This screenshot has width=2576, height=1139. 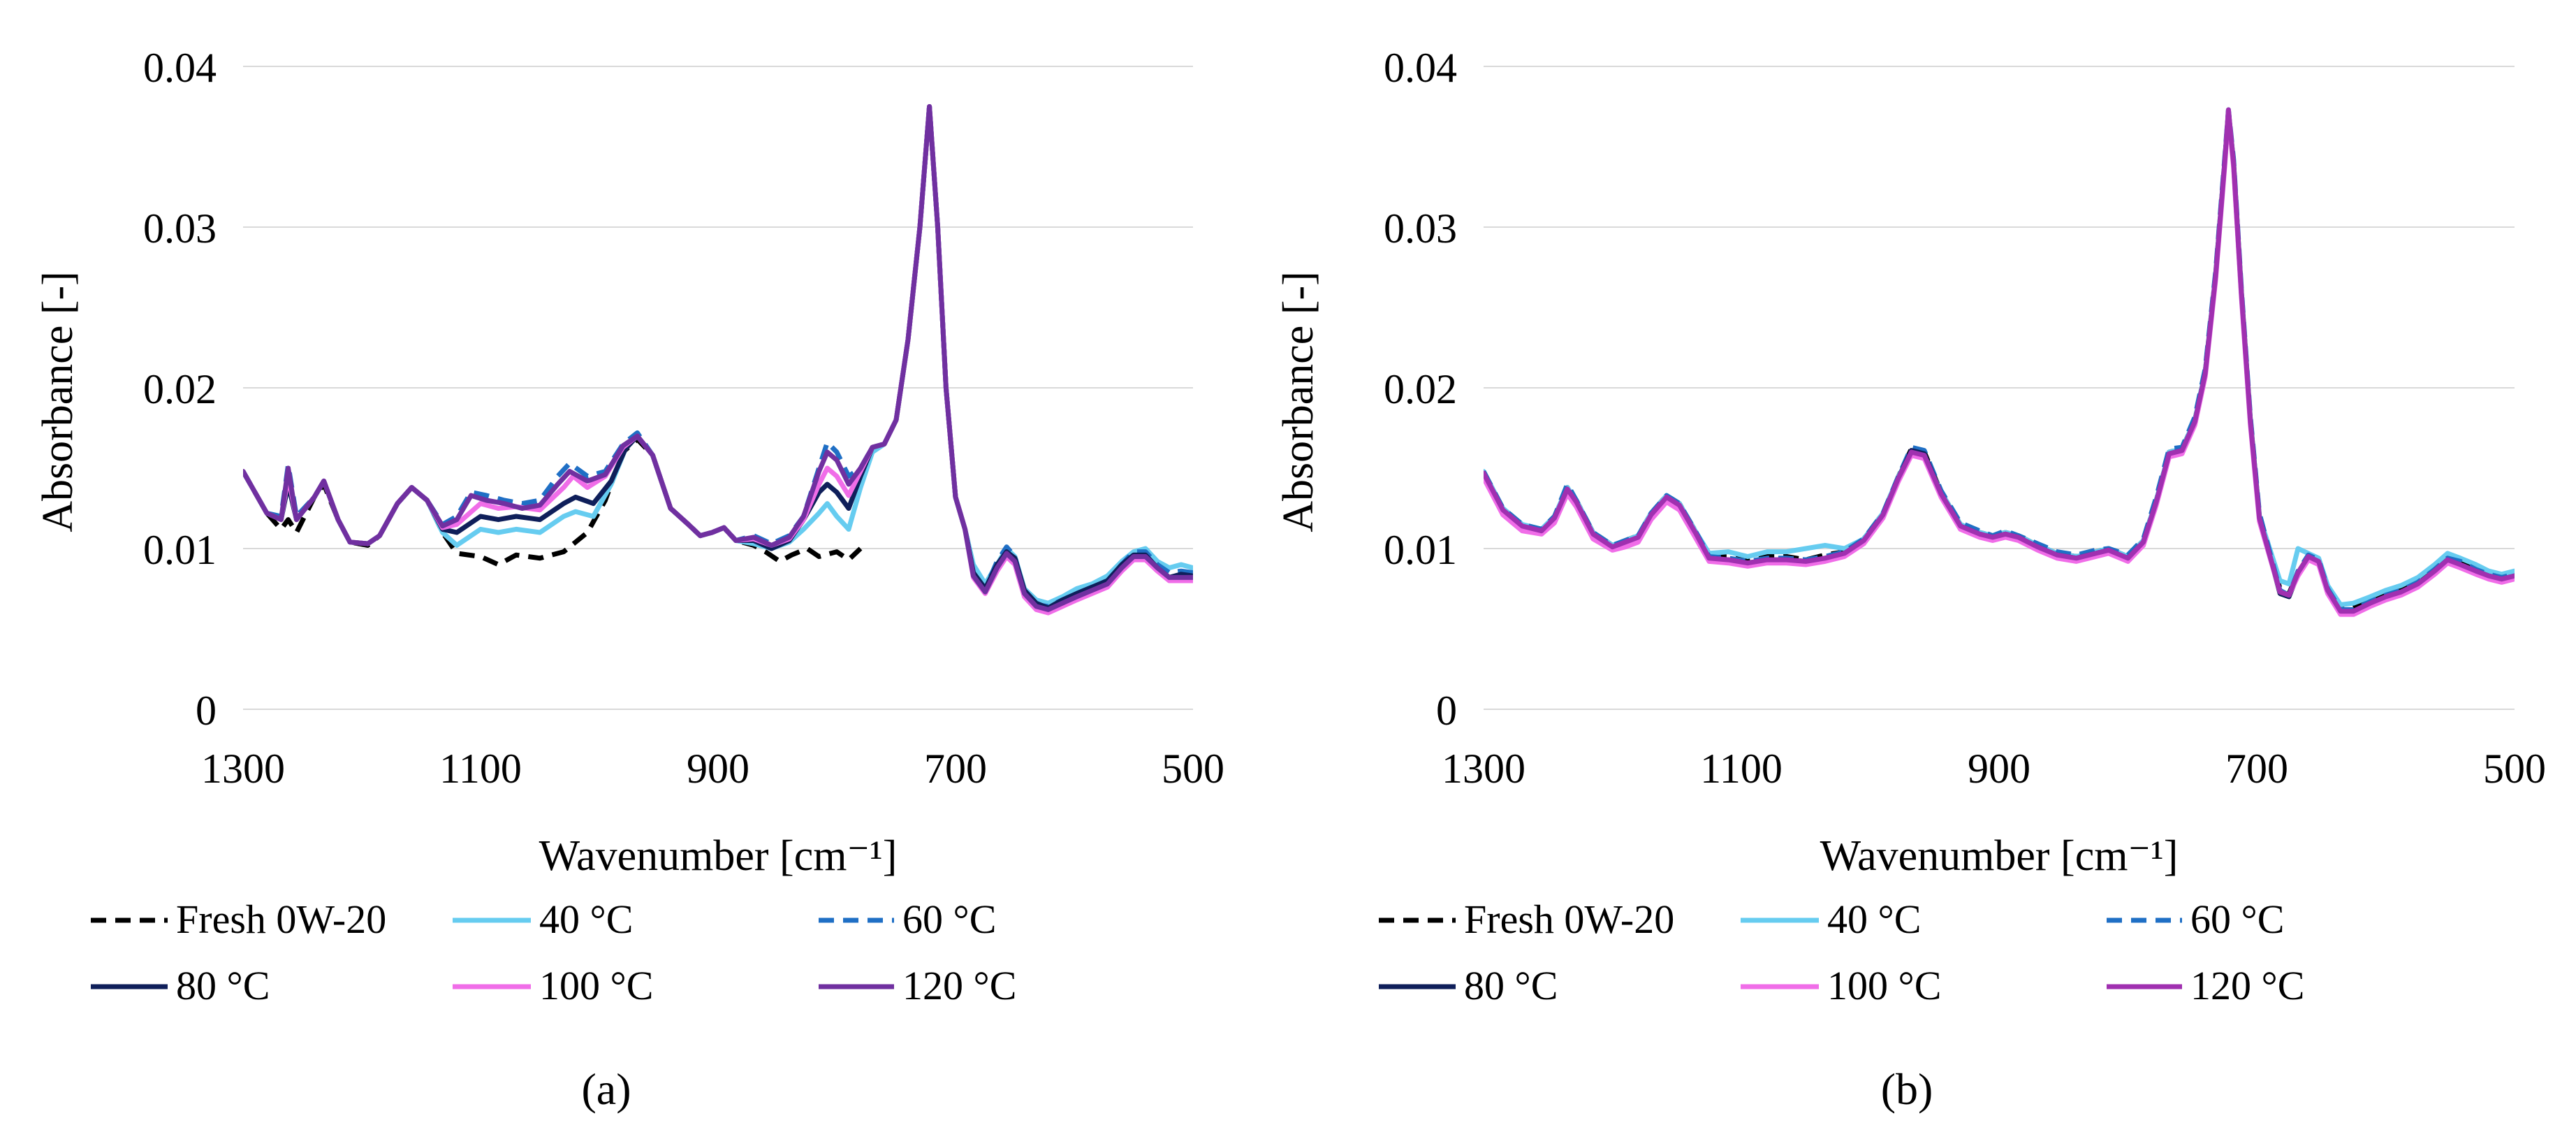 I want to click on panel-label: (b), so click(x=1907, y=1089).